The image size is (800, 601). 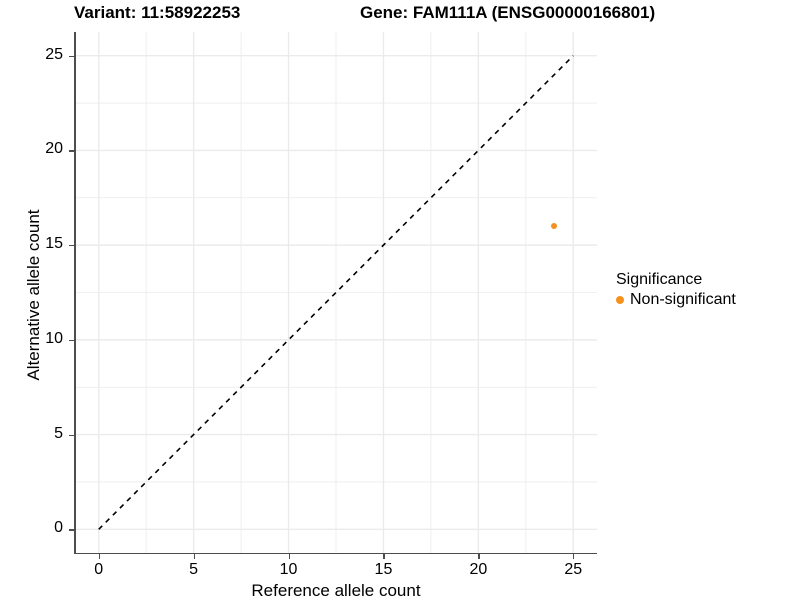 What do you see at coordinates (194, 569) in the screenshot?
I see `x-tick-label: 5` at bounding box center [194, 569].